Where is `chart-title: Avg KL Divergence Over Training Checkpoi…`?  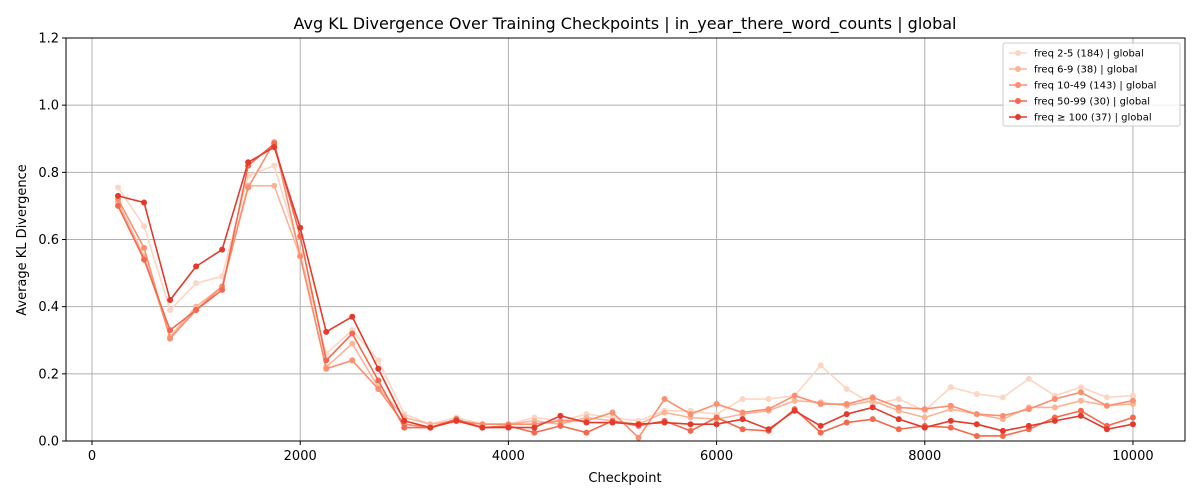
chart-title: Avg KL Divergence Over Training Checkpoi… is located at coordinates (625, 24).